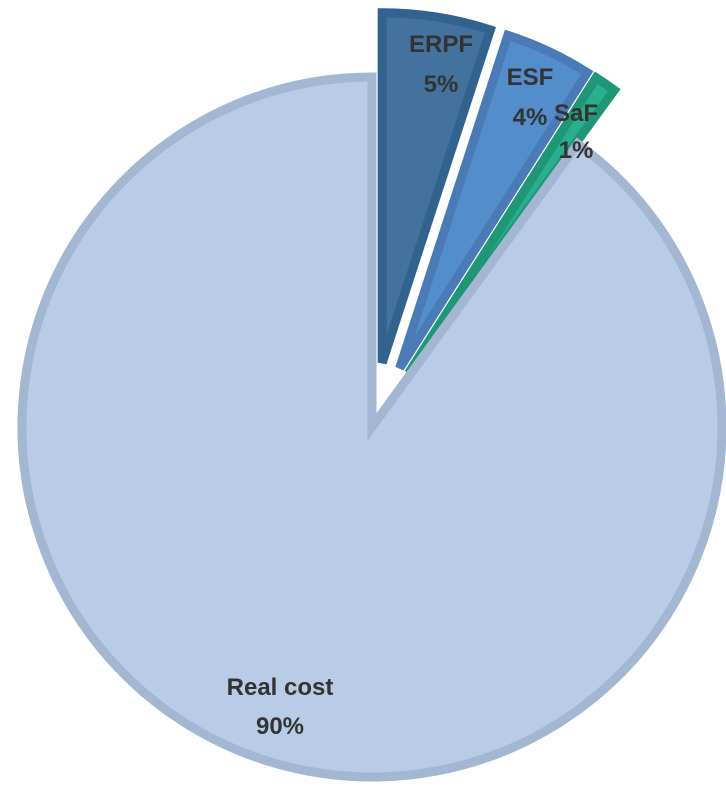  Describe the element at coordinates (441, 84) in the screenshot. I see `slice-value-erpf: 5%` at that location.